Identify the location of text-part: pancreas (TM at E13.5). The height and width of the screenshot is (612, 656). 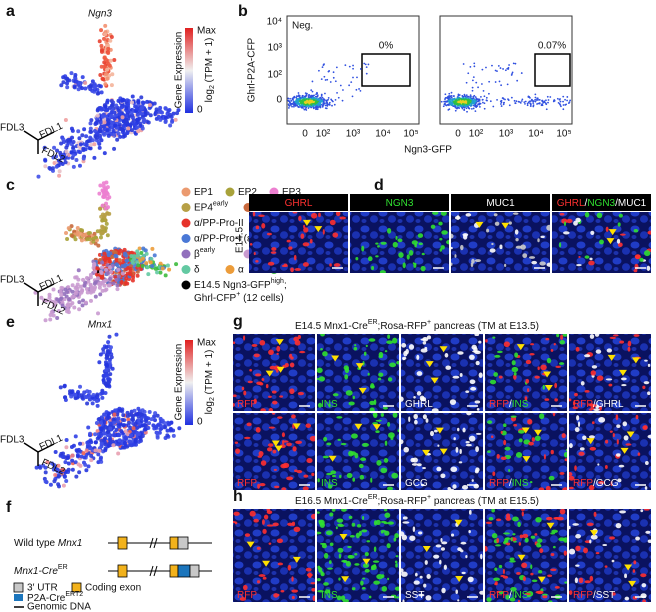
(485, 326).